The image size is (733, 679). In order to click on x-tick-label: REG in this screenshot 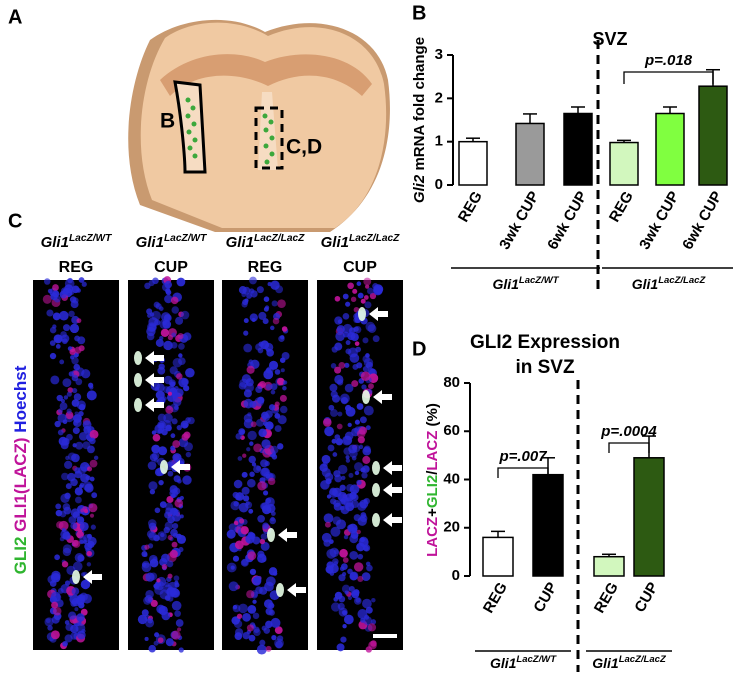, I will do `click(495, 597)`.